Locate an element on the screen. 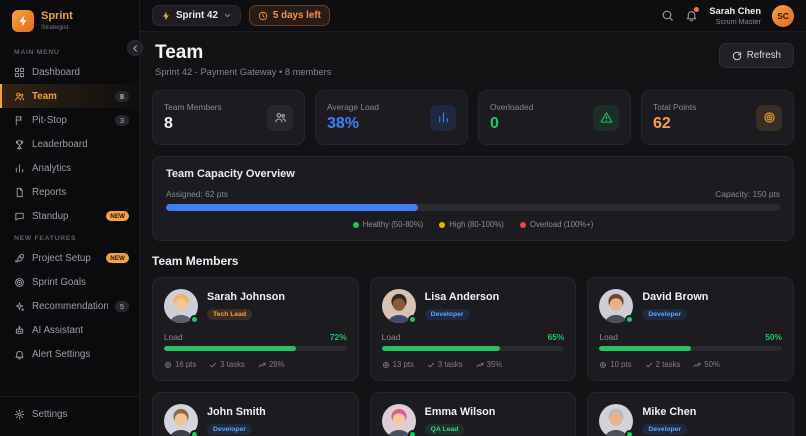 This screenshot has width=806, height=436. notification-dot is located at coordinates (697, 9).